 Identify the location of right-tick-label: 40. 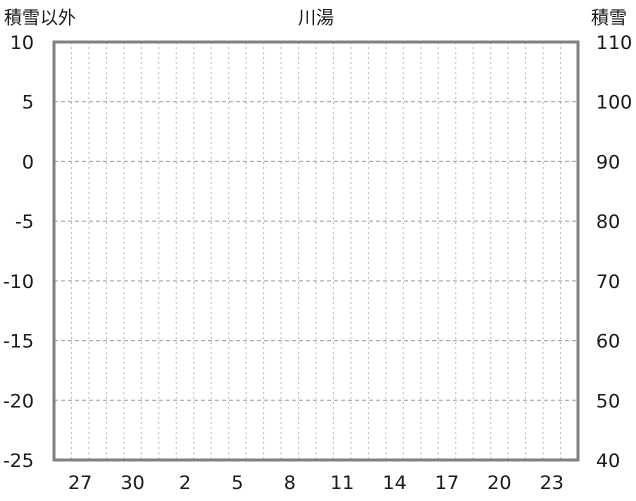
(608, 461).